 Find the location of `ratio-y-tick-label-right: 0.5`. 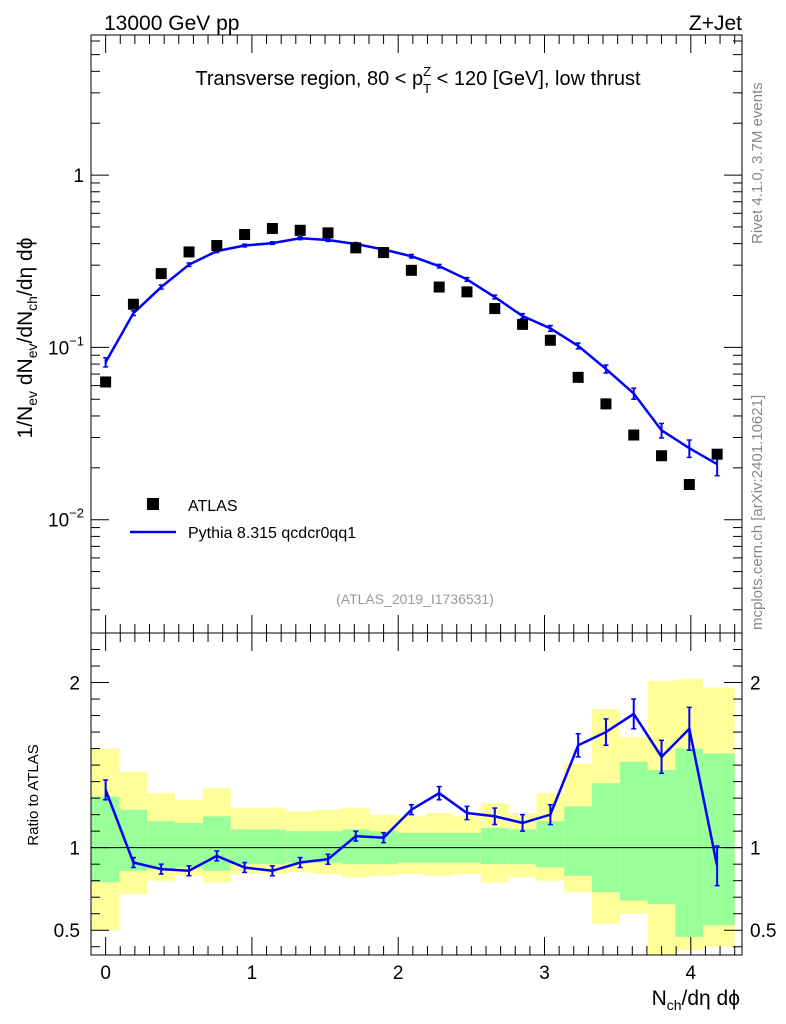

ratio-y-tick-label-right: 0.5 is located at coordinates (763, 931).